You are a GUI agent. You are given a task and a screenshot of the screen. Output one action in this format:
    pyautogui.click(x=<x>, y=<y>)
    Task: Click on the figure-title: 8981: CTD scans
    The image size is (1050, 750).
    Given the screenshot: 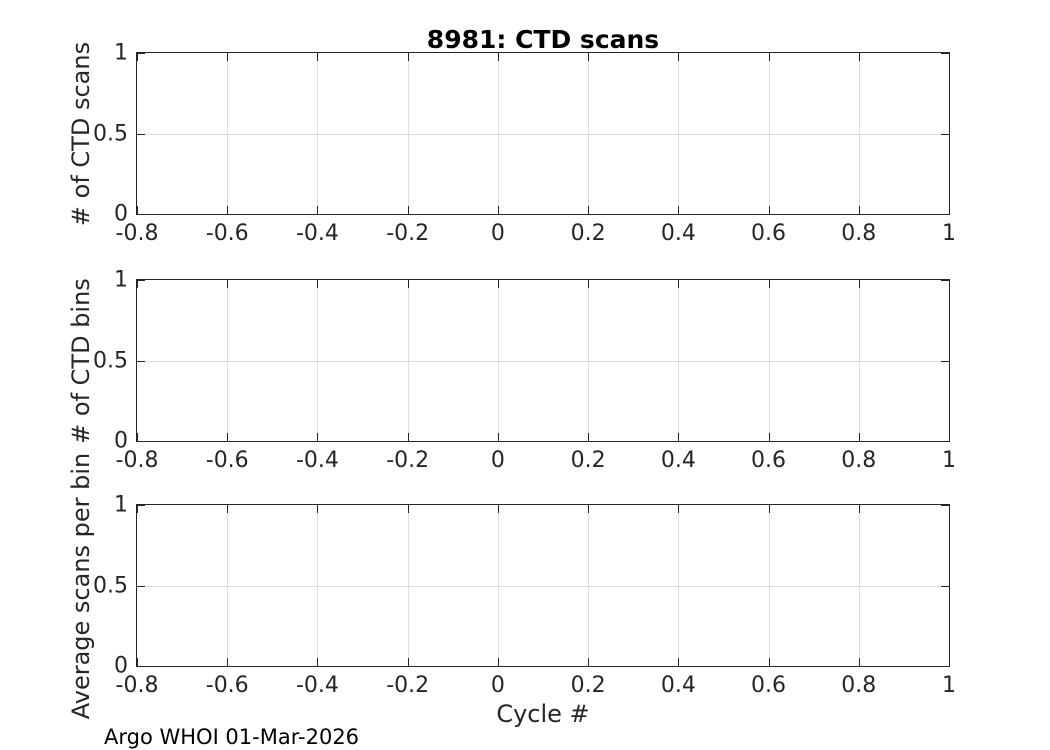 What is the action you would take?
    pyautogui.click(x=543, y=39)
    